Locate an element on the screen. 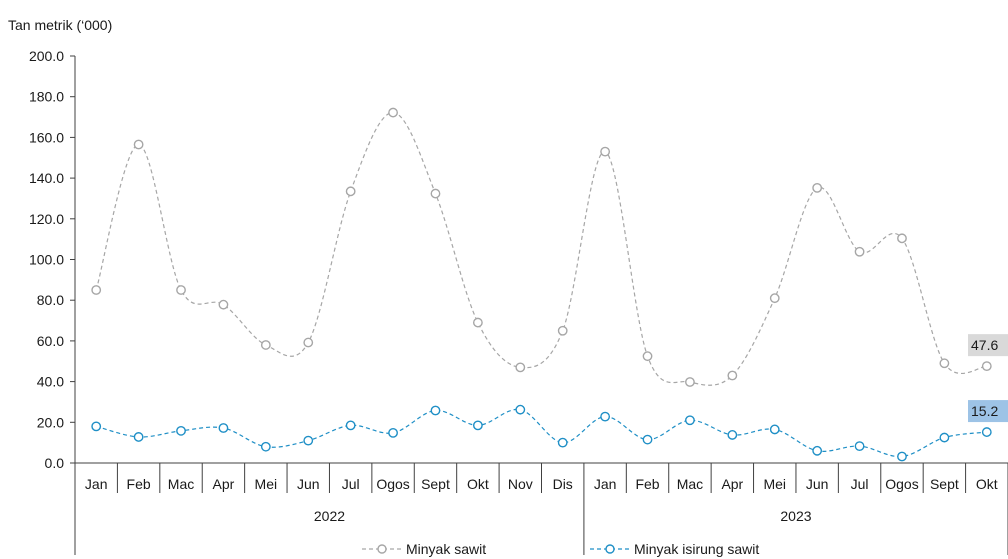  y-tick-label: 140.0 is located at coordinates (46, 178).